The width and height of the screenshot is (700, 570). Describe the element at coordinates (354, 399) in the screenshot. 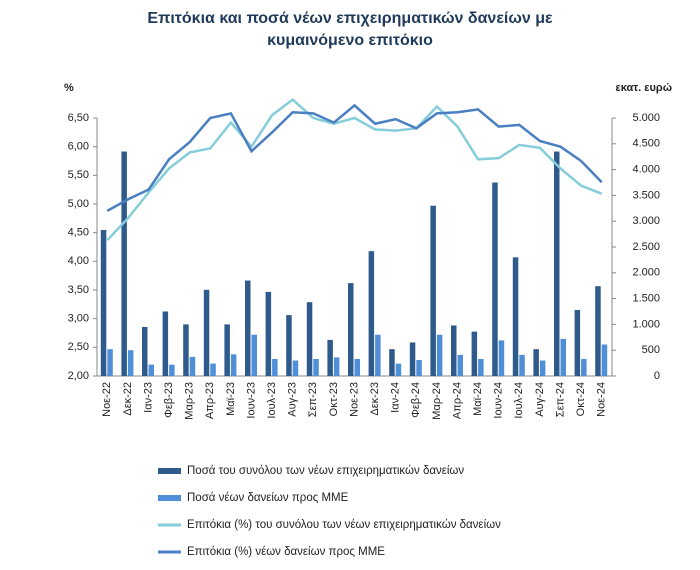

I see `x-tick-label: Νοε-23` at that location.